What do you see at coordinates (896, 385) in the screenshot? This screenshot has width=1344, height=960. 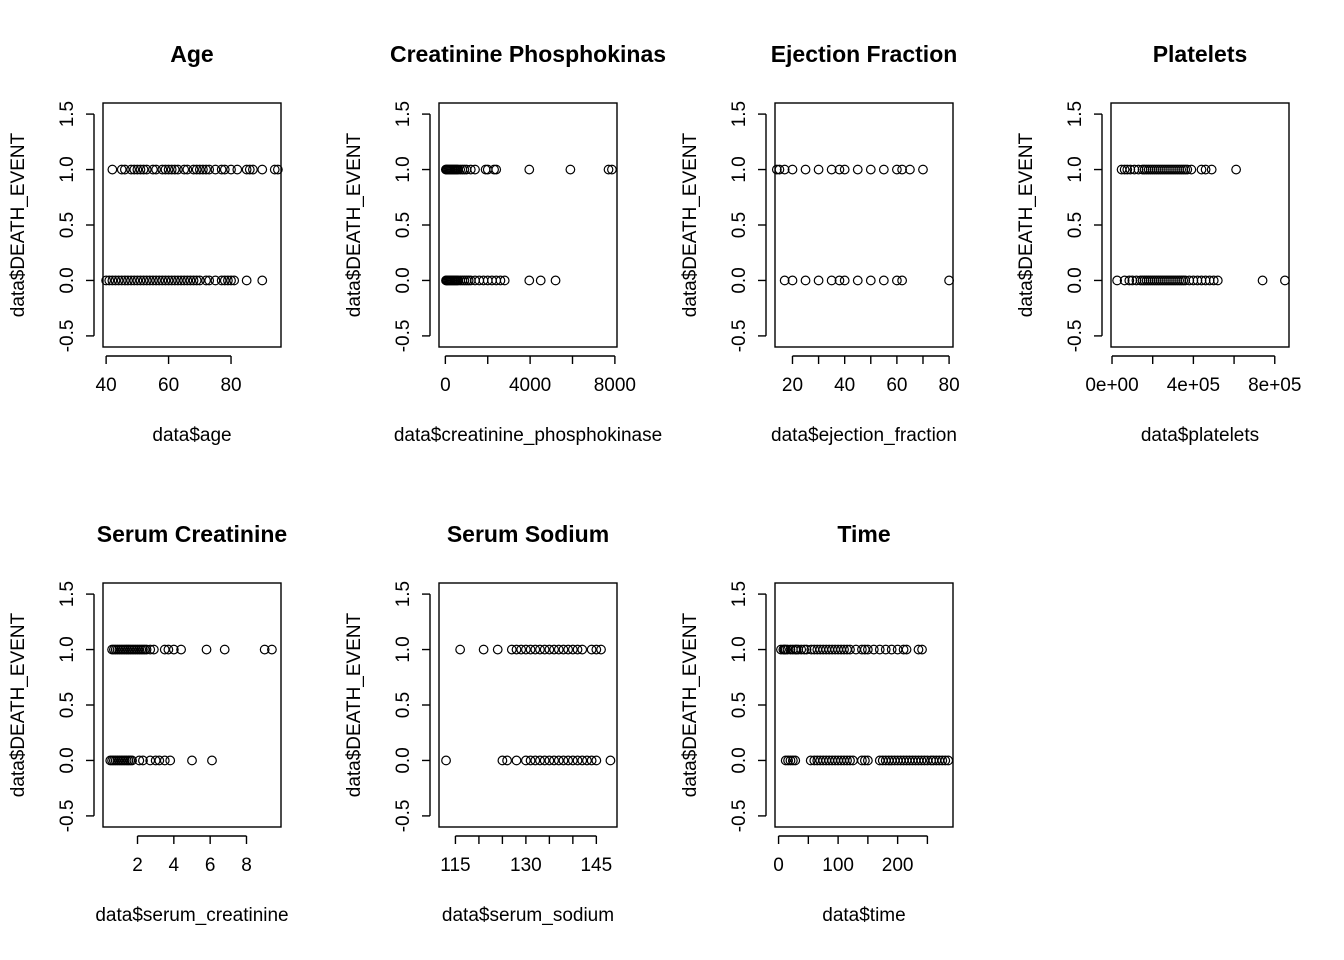 I see `x-tick-label: 60` at bounding box center [896, 385].